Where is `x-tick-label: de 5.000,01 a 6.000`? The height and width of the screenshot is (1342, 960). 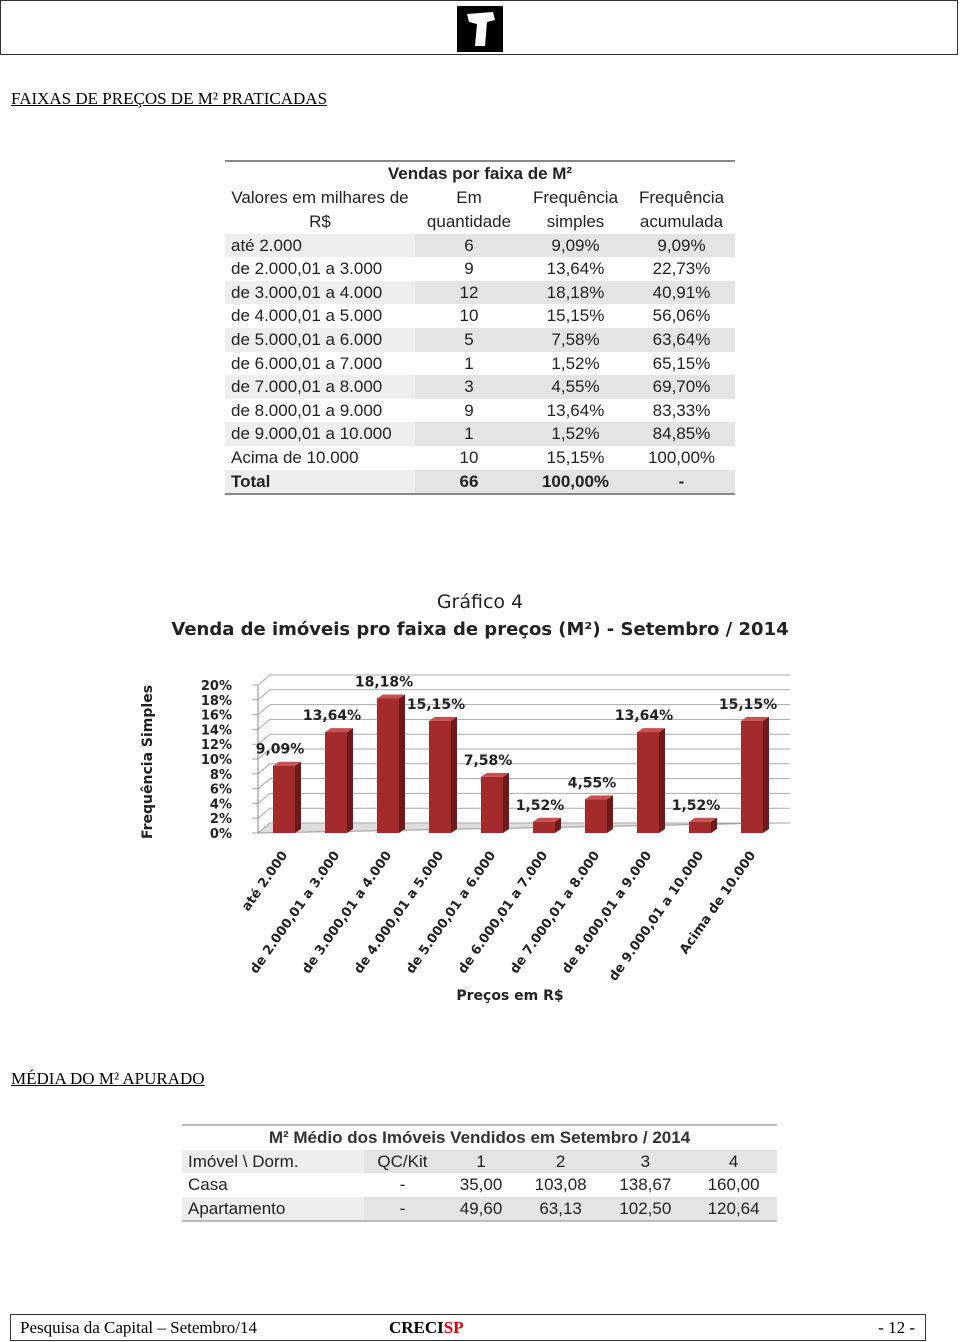
x-tick-label: de 5.000,01 a 6.000 is located at coordinates (451, 913).